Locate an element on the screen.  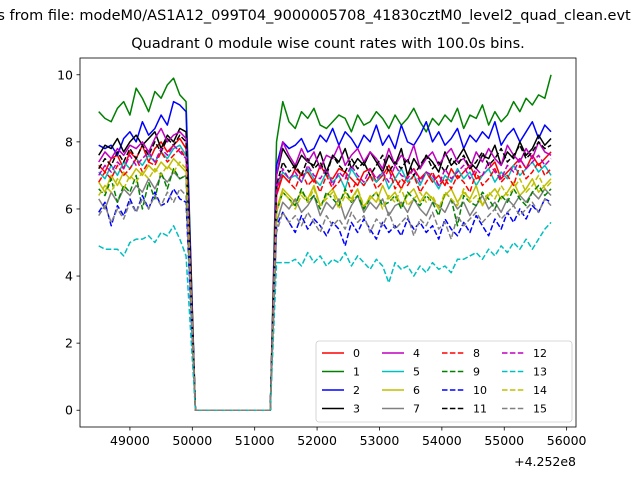
legend-label-10: 10 is located at coordinates (480, 390).